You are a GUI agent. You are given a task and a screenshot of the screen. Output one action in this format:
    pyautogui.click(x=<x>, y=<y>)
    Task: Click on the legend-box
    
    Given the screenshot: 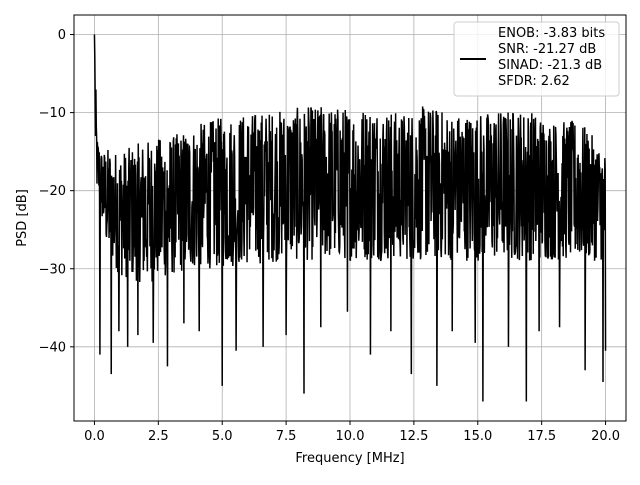 What is the action you would take?
    pyautogui.click(x=536, y=59)
    